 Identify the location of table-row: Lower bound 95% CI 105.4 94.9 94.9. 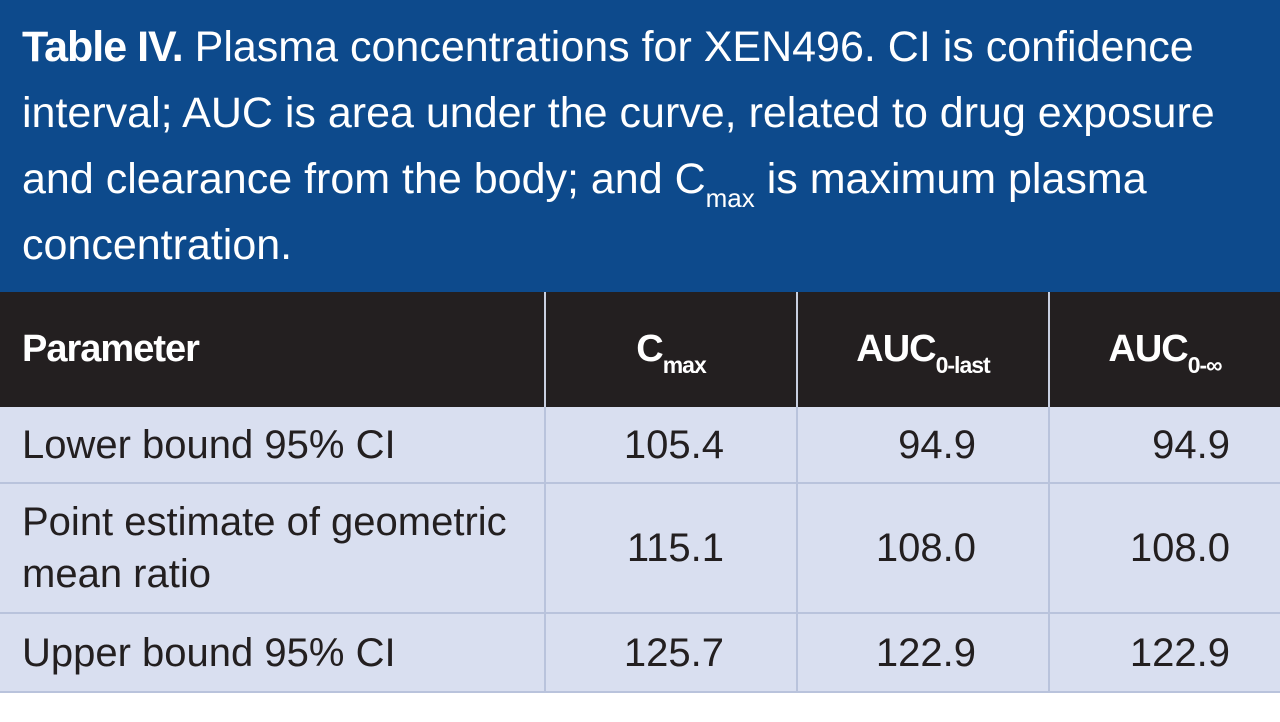
(640, 445).